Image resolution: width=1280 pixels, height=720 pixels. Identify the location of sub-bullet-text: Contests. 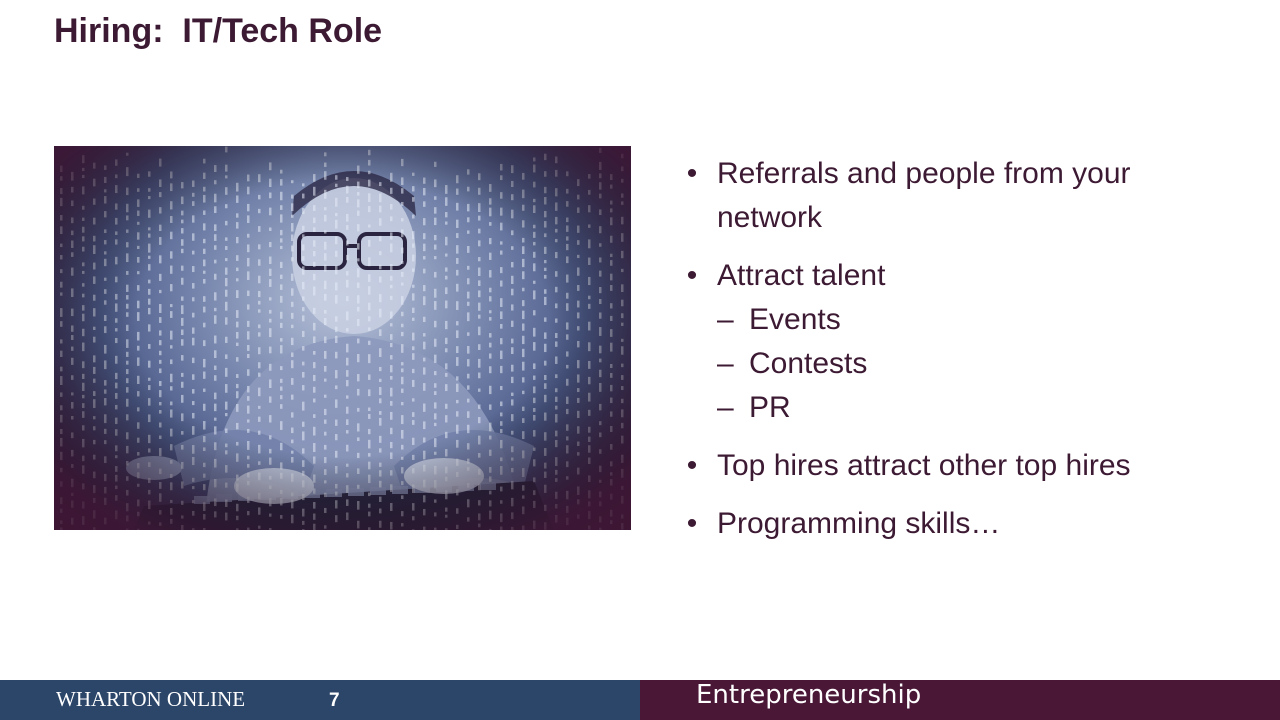
(808, 363).